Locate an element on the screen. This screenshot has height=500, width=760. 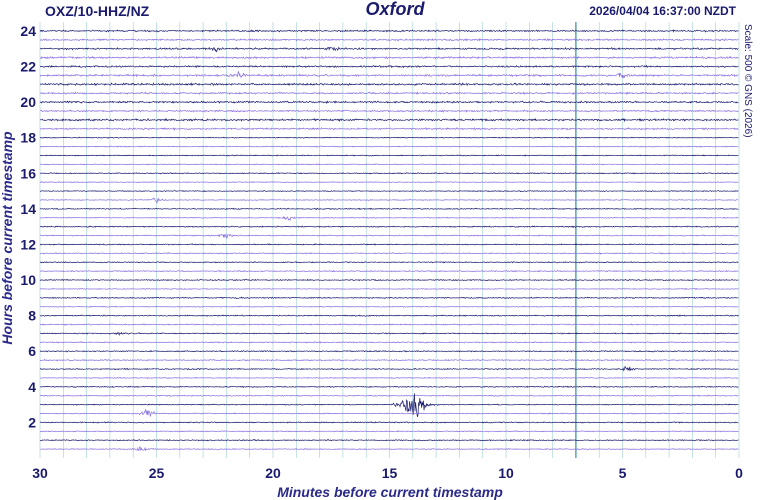
x-tick-label: 10 is located at coordinates (506, 473).